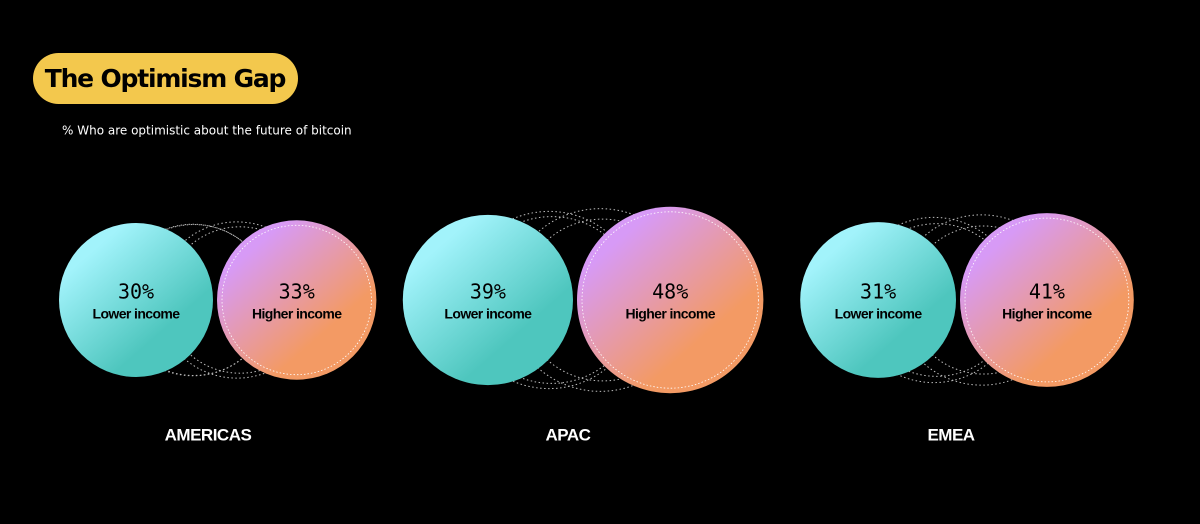 The width and height of the screenshot is (1200, 524). I want to click on title-badge, so click(165, 78).